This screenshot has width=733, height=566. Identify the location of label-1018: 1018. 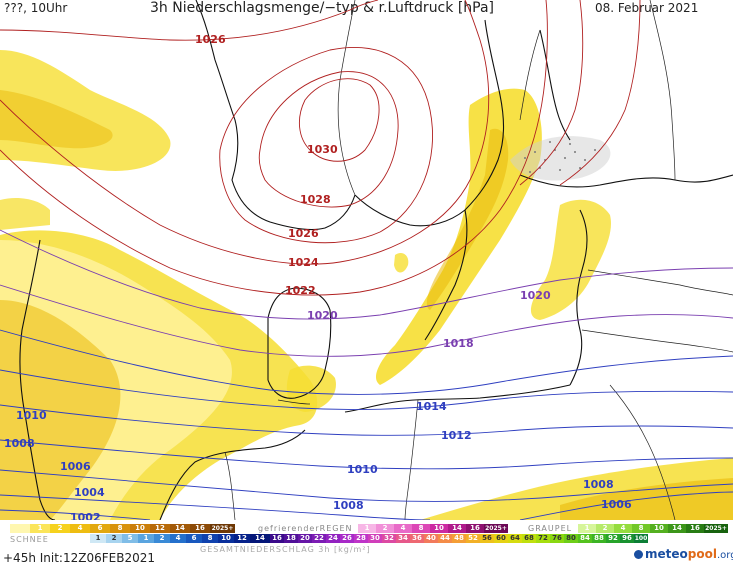
(458, 343).